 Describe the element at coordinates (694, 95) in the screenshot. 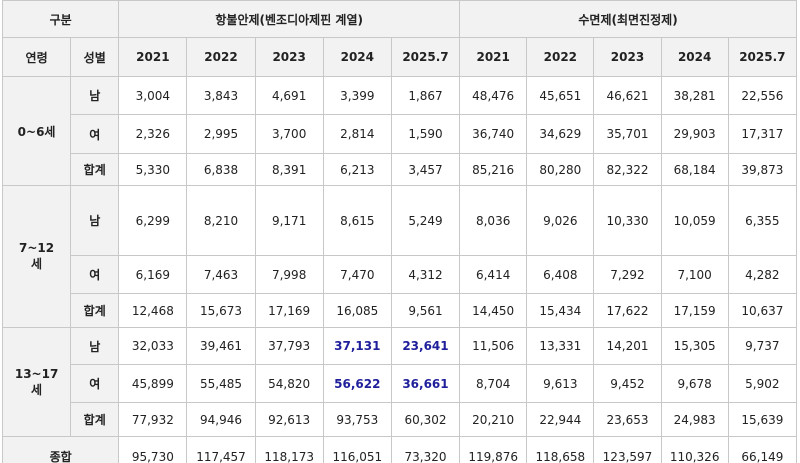

I see `value-cell: 38,281` at that location.